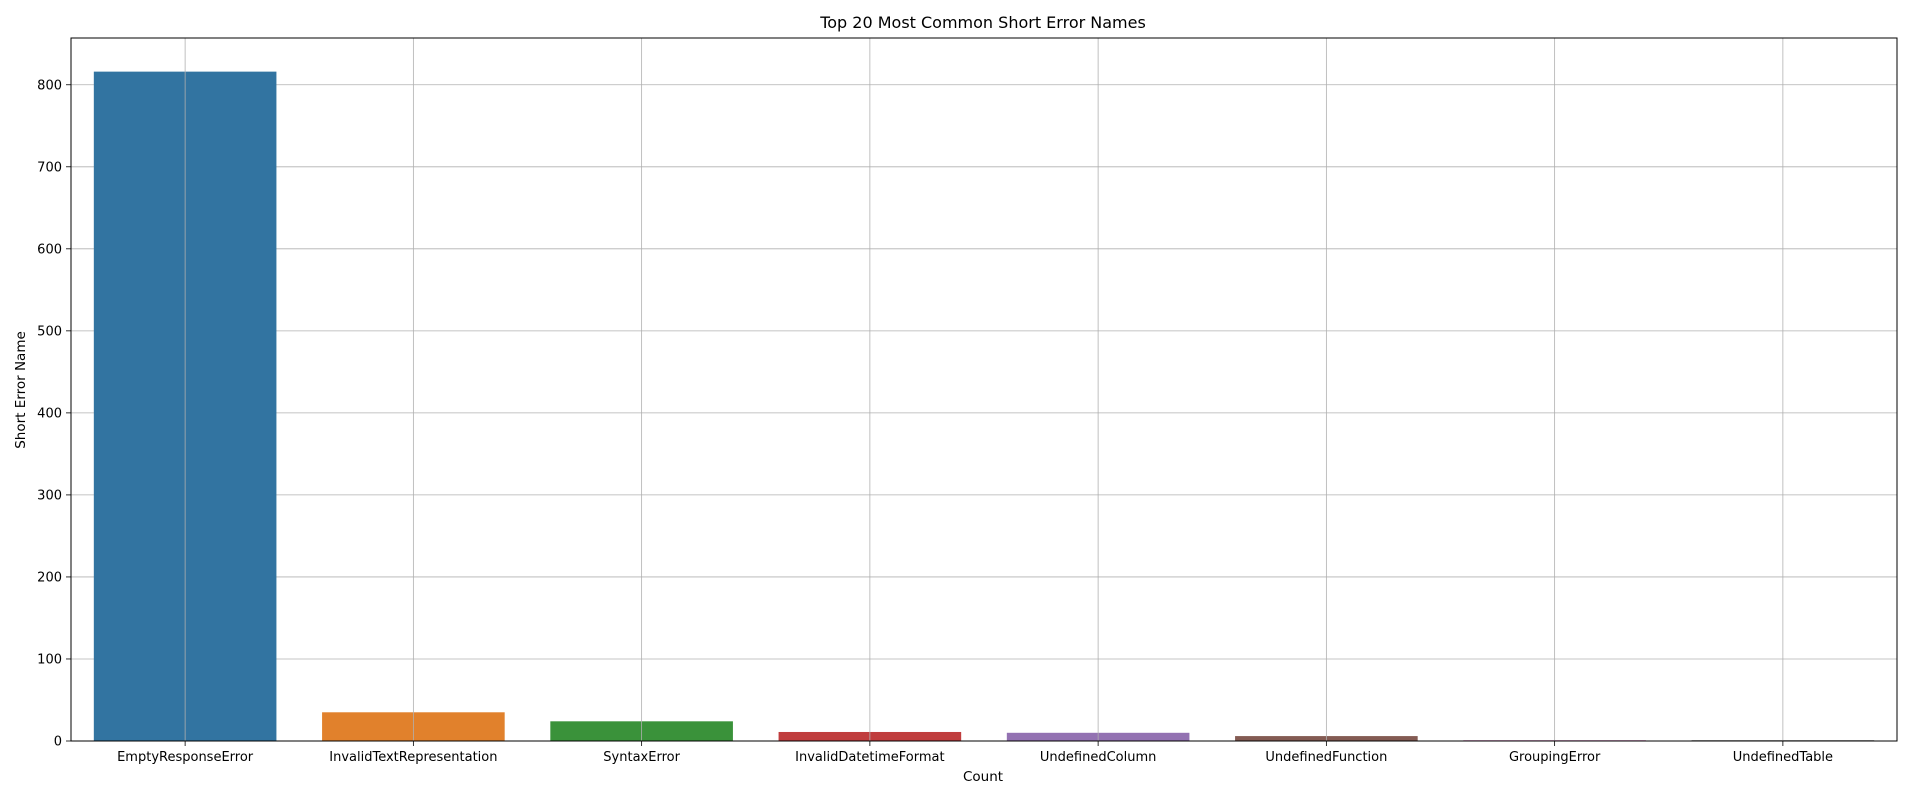 This screenshot has height=804, width=1911. Describe the element at coordinates (49, 495) in the screenshot. I see `y-tick-label: 300` at that location.